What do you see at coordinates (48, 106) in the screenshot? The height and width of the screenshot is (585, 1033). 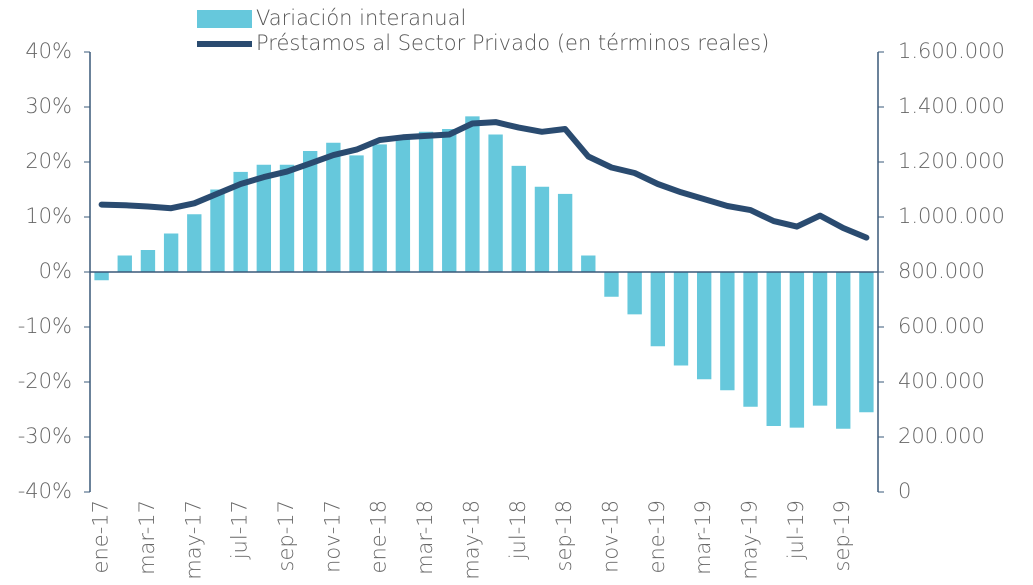 I see `y-tick-label: 30%` at bounding box center [48, 106].